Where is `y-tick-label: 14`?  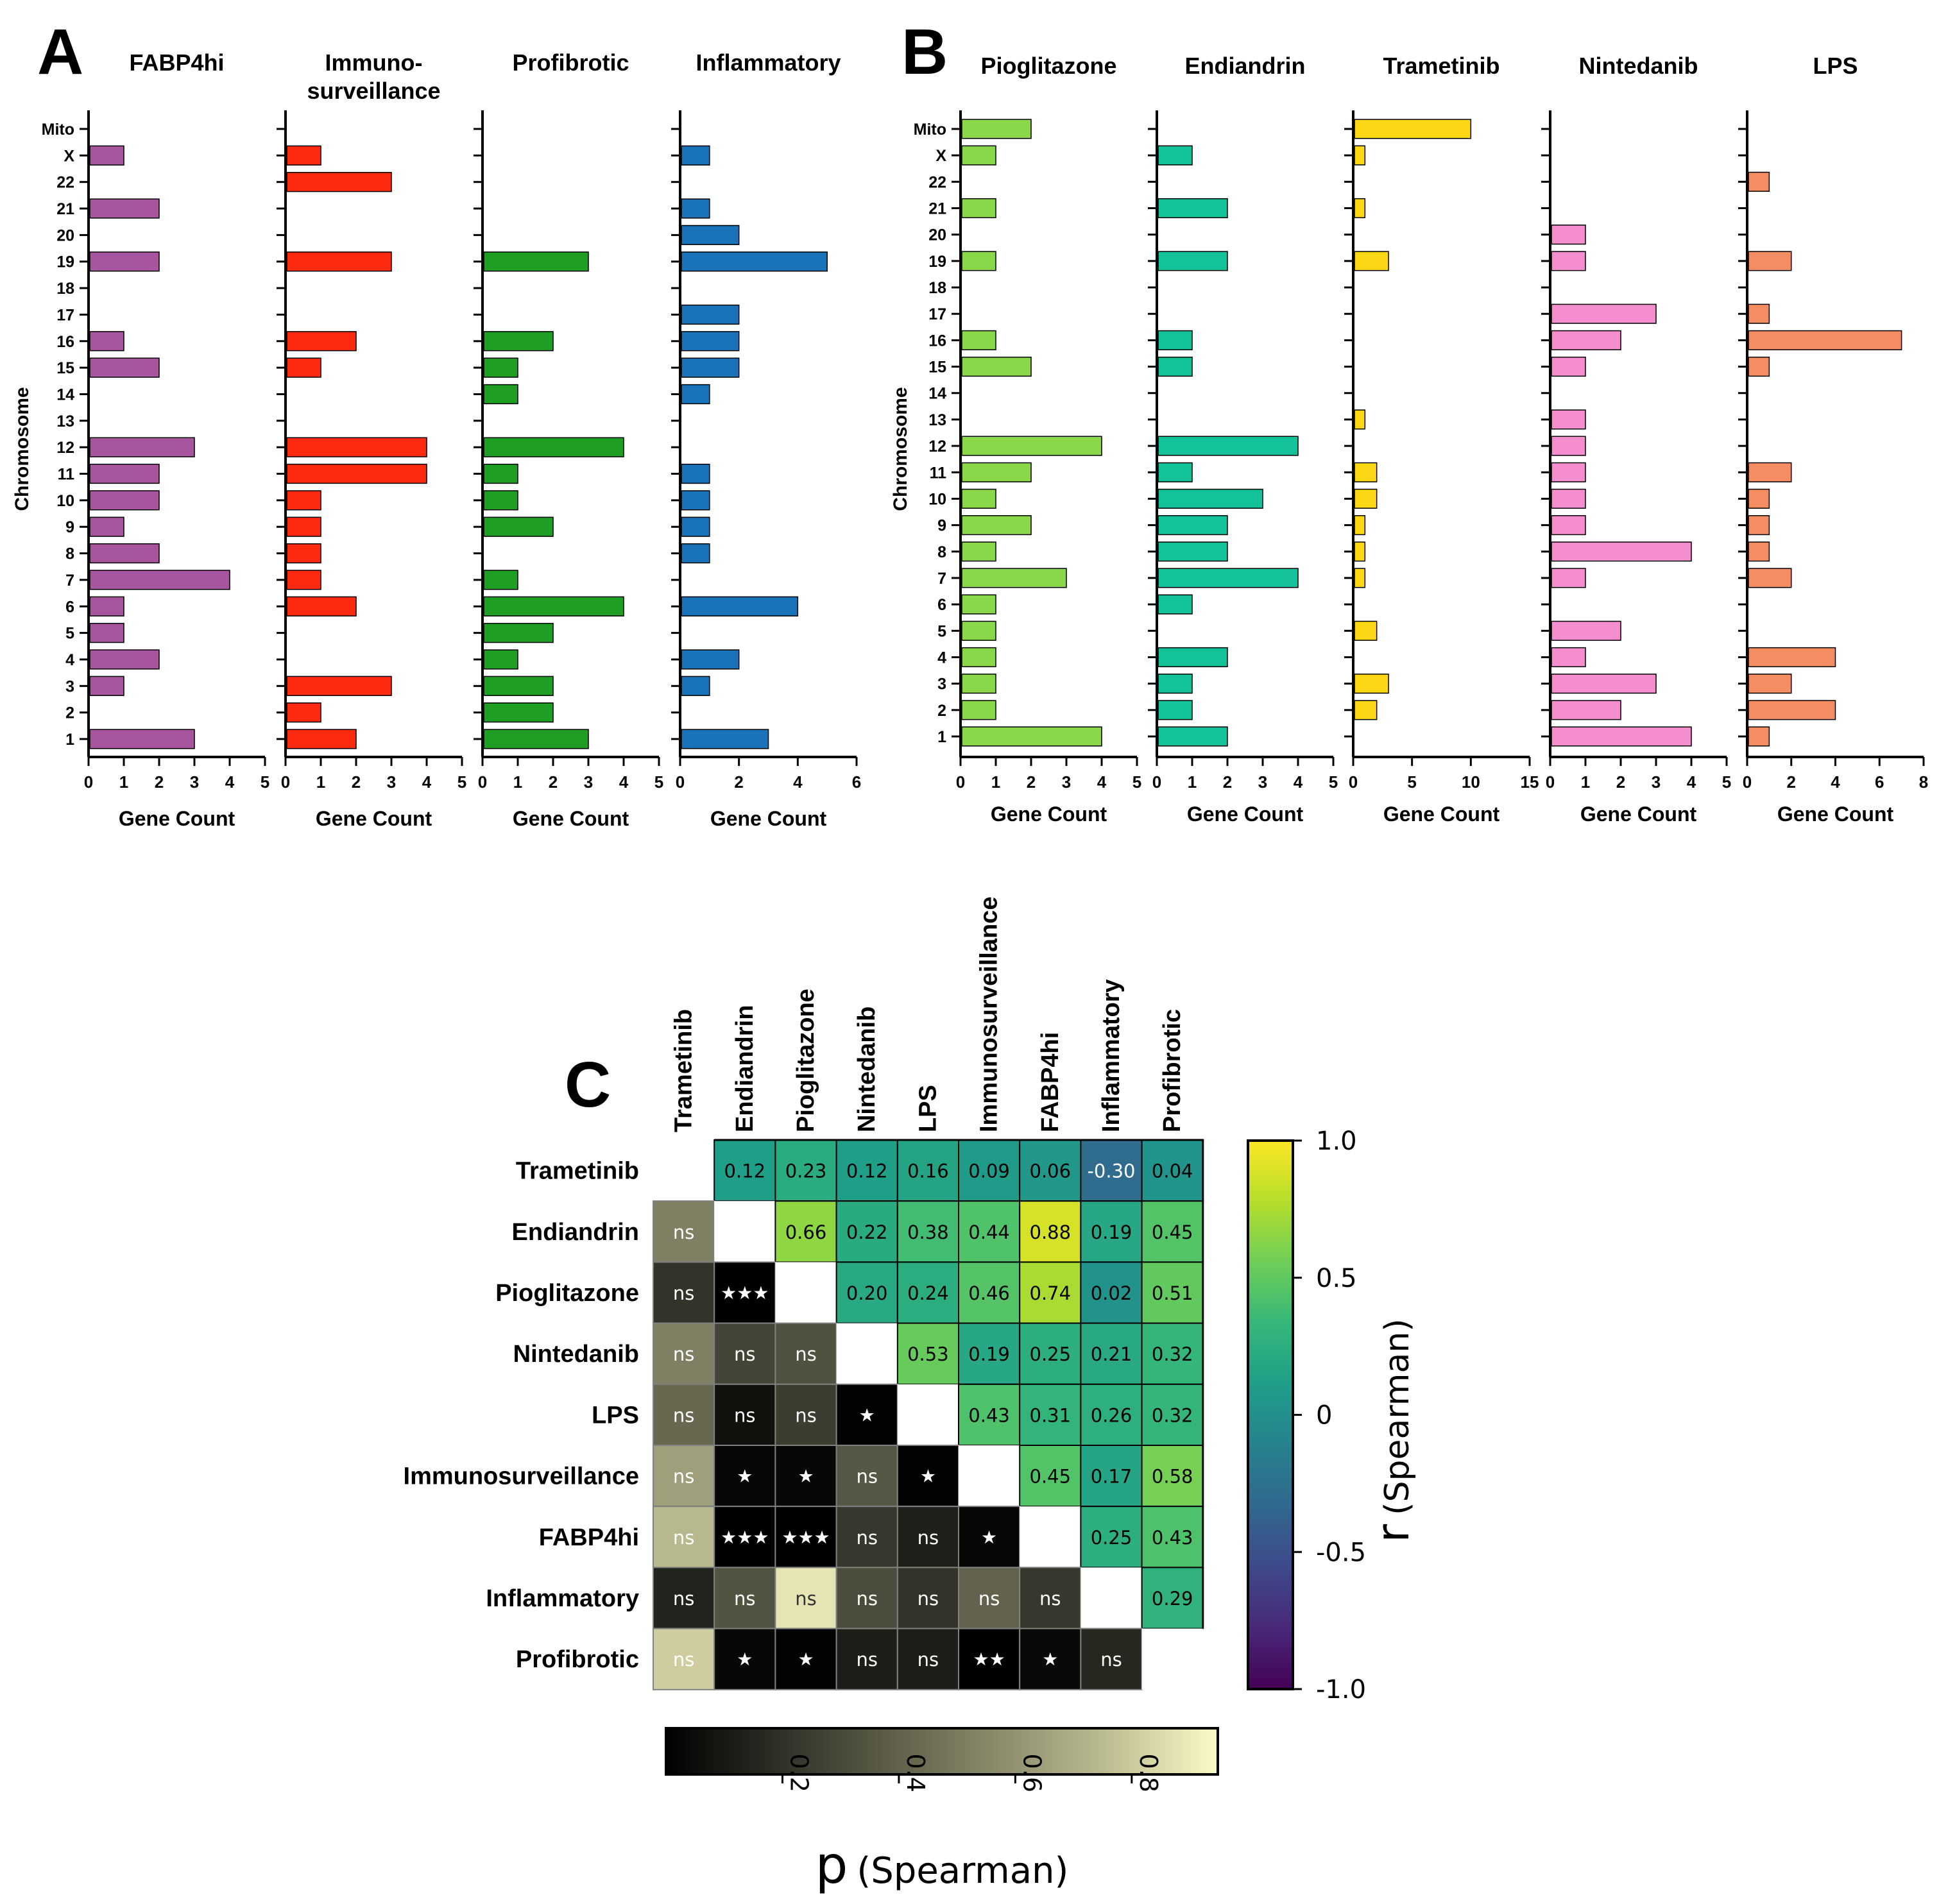 y-tick-label: 14 is located at coordinates (65, 395).